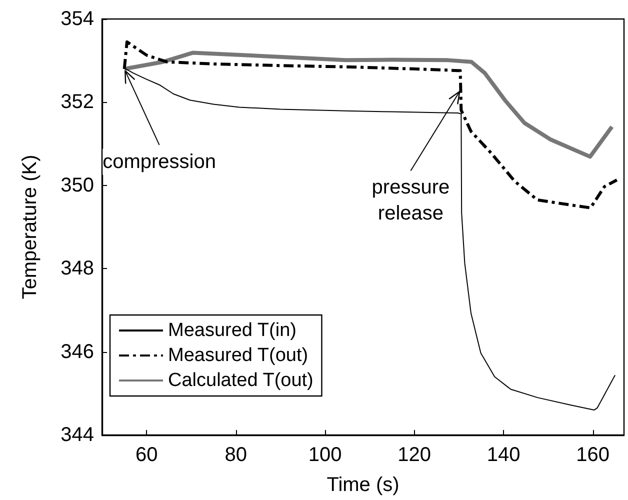 Image resolution: width=628 pixels, height=500 pixels. I want to click on y-axis-title: Temperature (K), so click(30, 227).